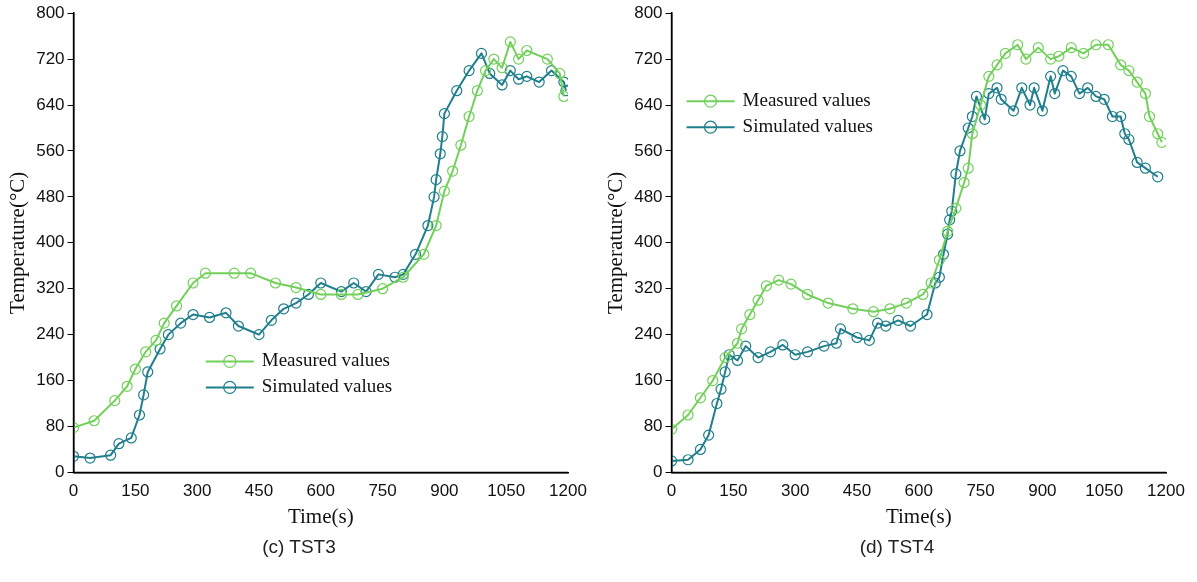 Image resolution: width=1197 pixels, height=582 pixels. I want to click on y-tick-label: 800, so click(50, 12).